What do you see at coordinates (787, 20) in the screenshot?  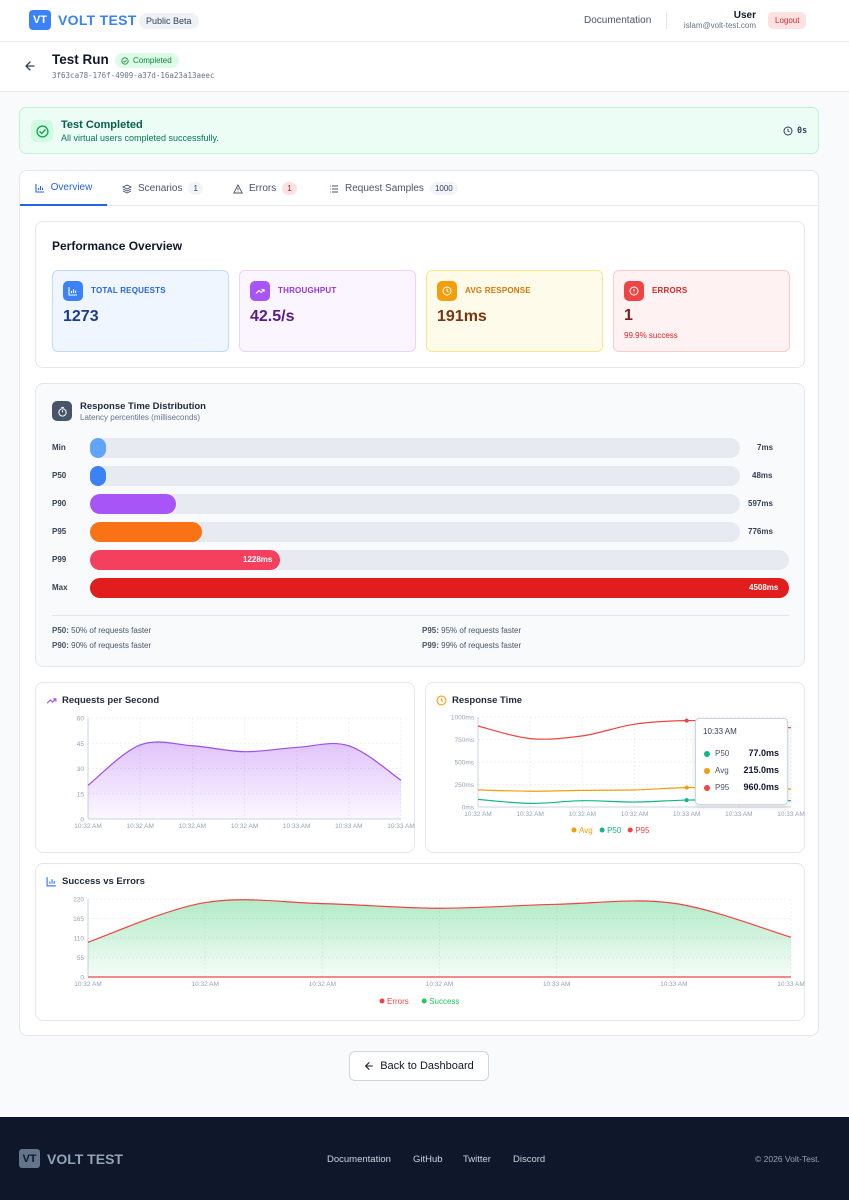 I see `logout-button: Logout` at bounding box center [787, 20].